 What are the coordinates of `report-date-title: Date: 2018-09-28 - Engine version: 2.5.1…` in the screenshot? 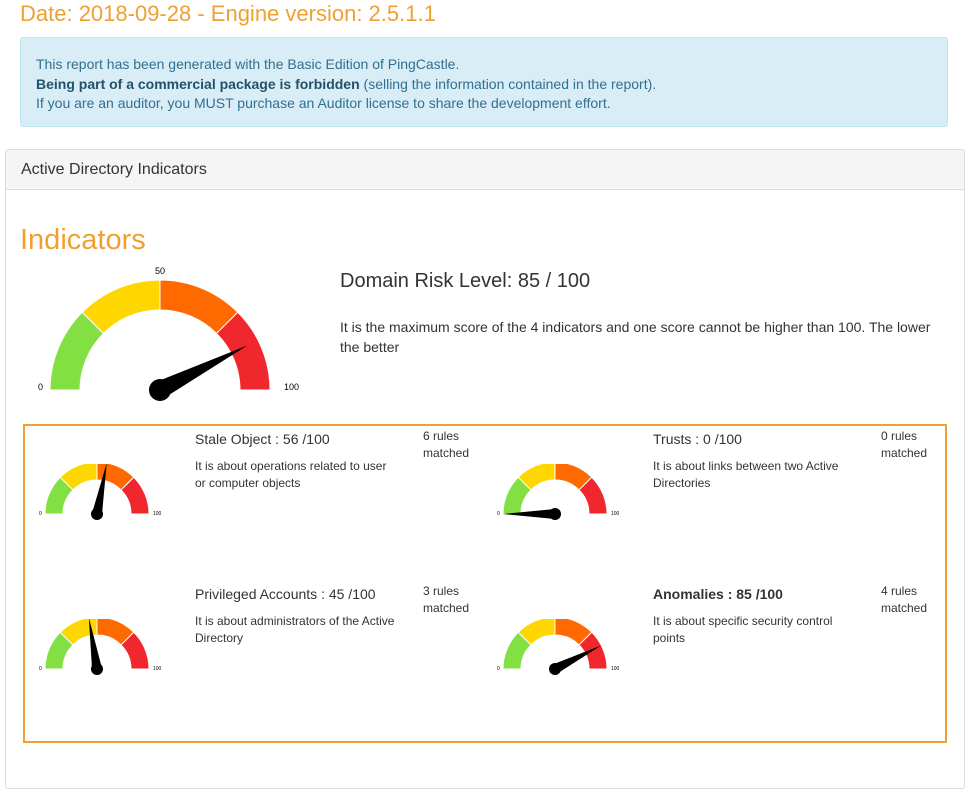 It's located at (228, 13).